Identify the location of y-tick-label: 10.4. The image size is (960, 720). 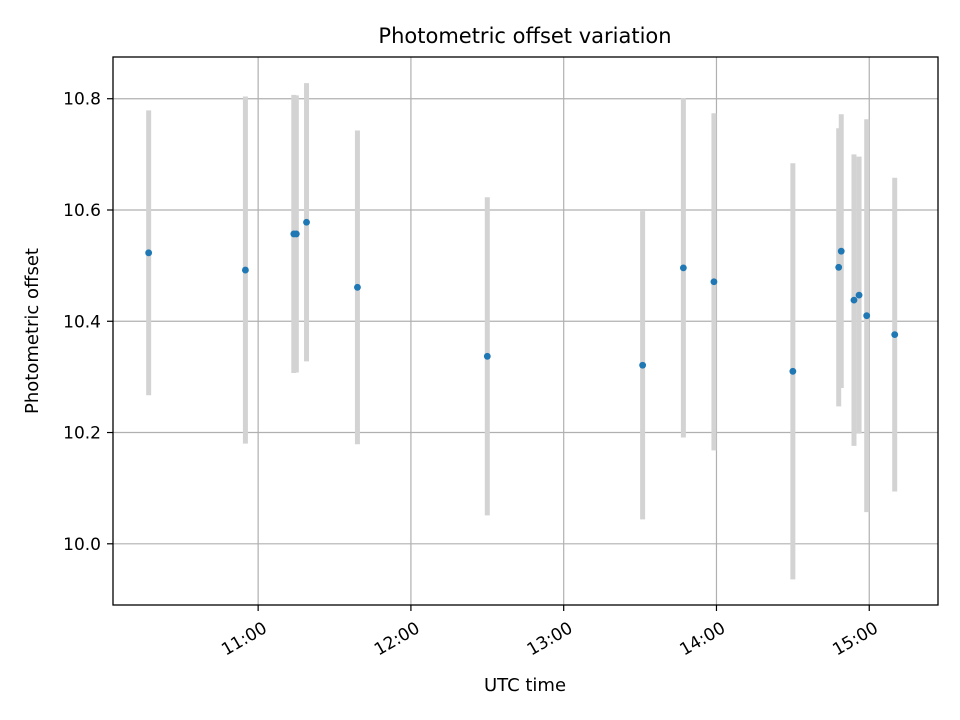
(82, 322).